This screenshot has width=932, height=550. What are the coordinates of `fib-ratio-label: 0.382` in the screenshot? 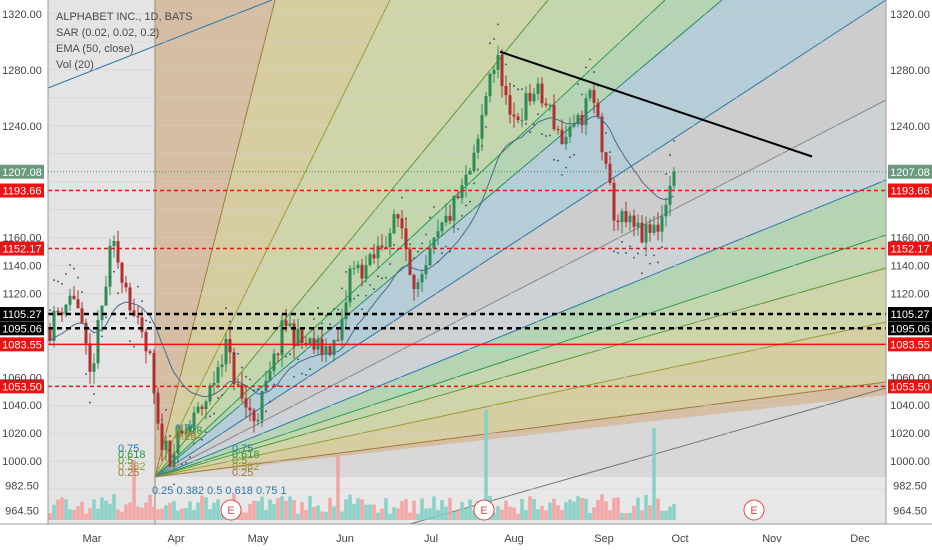 It's located at (132, 467).